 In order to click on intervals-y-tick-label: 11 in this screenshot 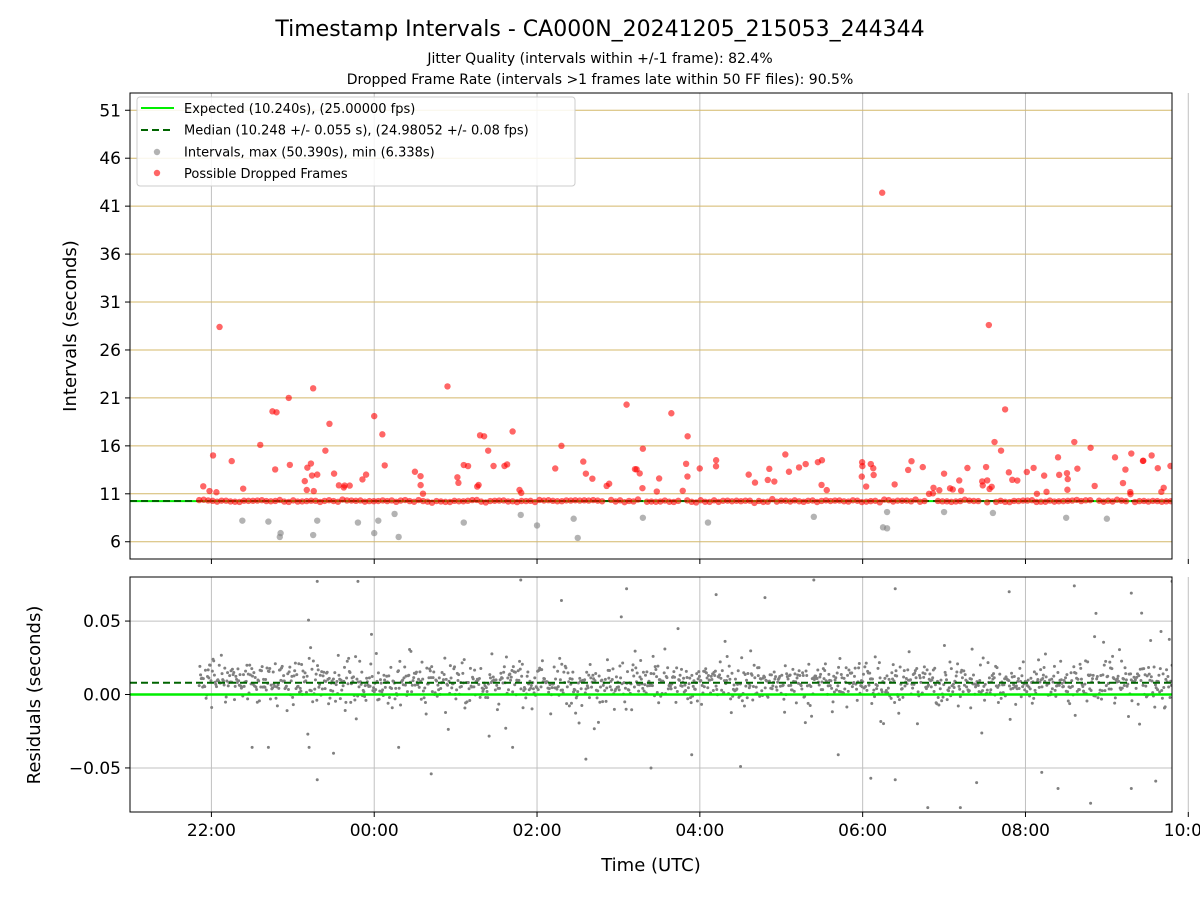, I will do `click(110, 495)`.